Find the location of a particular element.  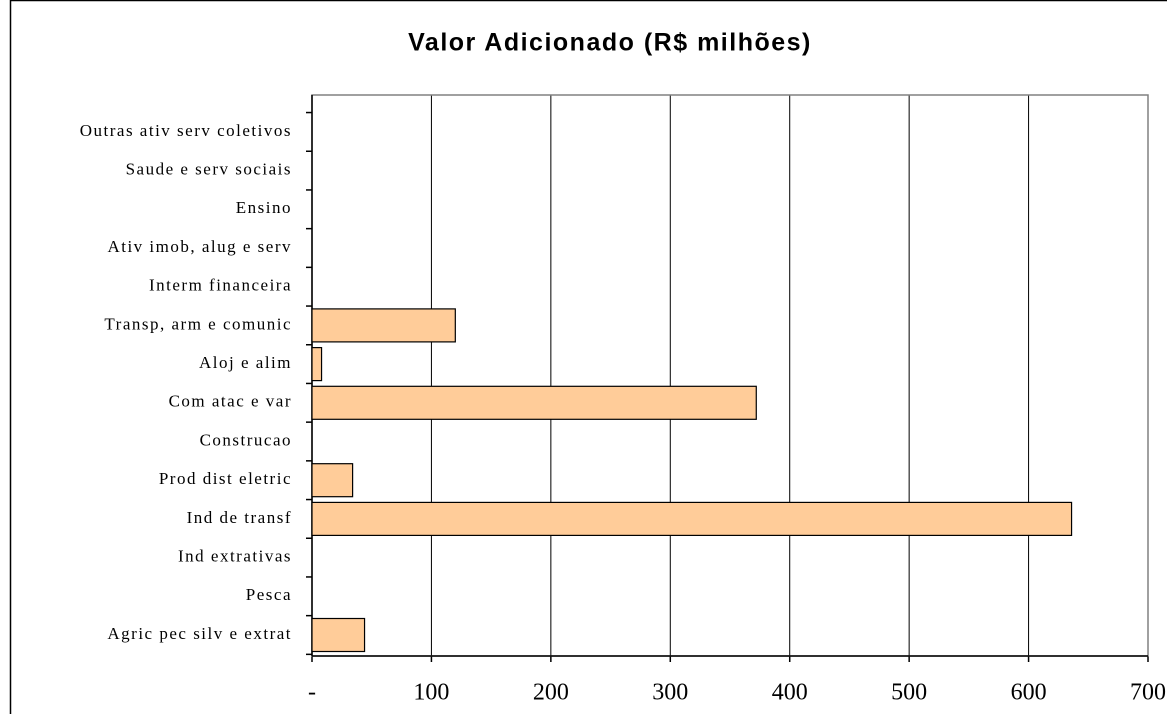

x-tick-label: 600 is located at coordinates (1029, 693).